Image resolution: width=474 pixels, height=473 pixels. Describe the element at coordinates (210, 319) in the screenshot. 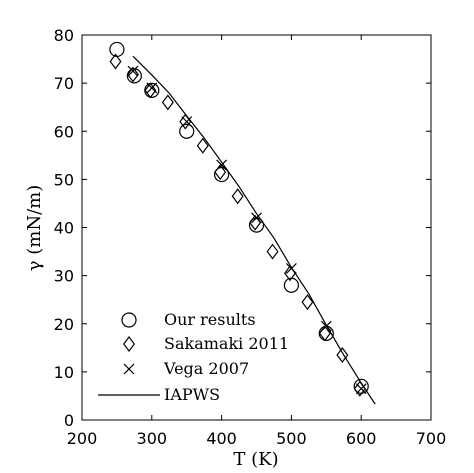

I see `legend-label: Our results` at that location.